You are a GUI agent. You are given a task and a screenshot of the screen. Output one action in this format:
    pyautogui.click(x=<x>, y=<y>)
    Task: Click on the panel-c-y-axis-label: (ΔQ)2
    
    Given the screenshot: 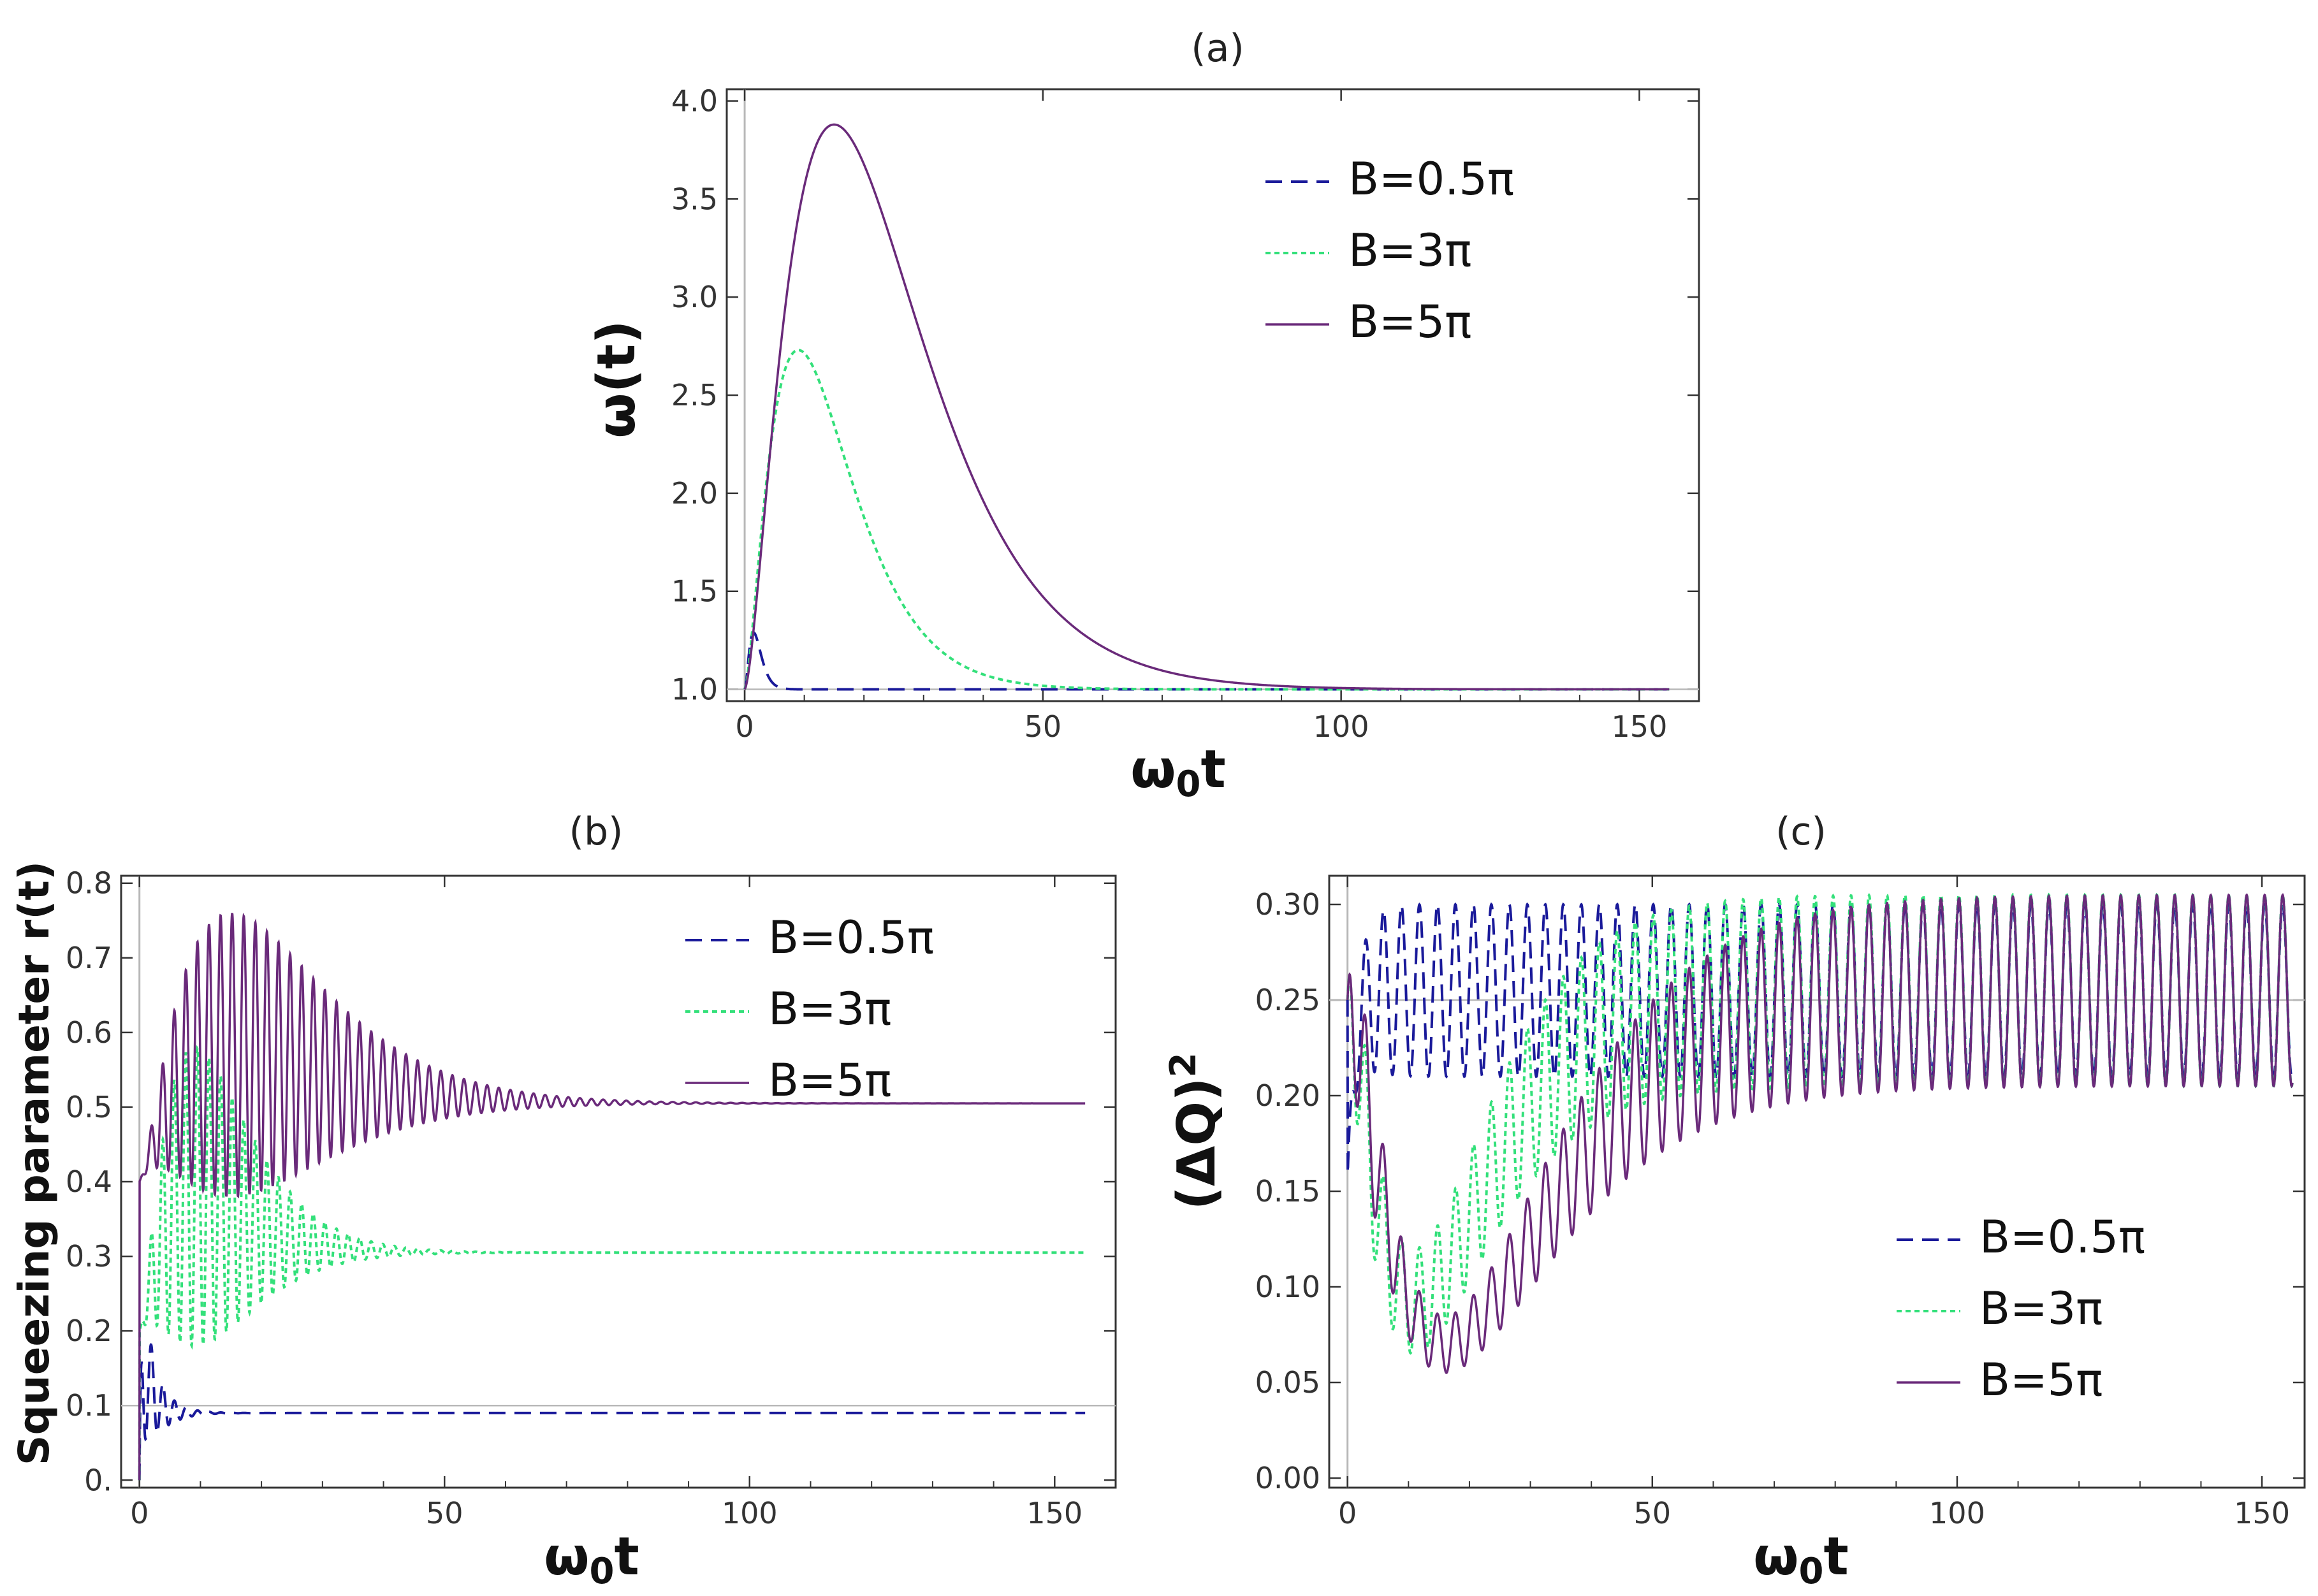 What is the action you would take?
    pyautogui.click(x=1195, y=1131)
    